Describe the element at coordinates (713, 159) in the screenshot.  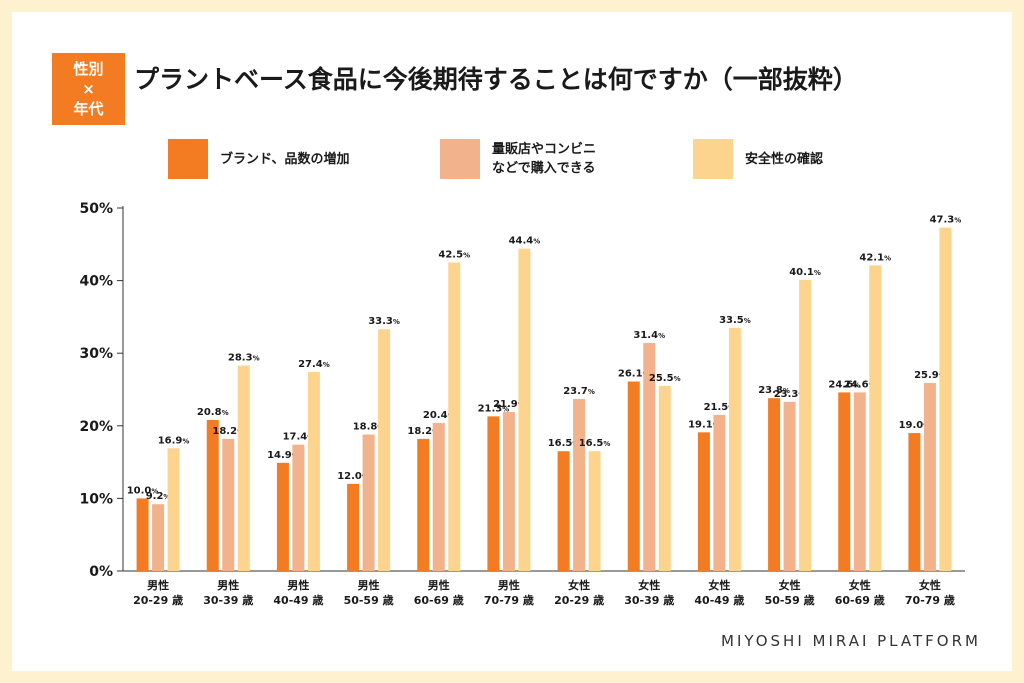
I see `legend-swatch-safety` at that location.